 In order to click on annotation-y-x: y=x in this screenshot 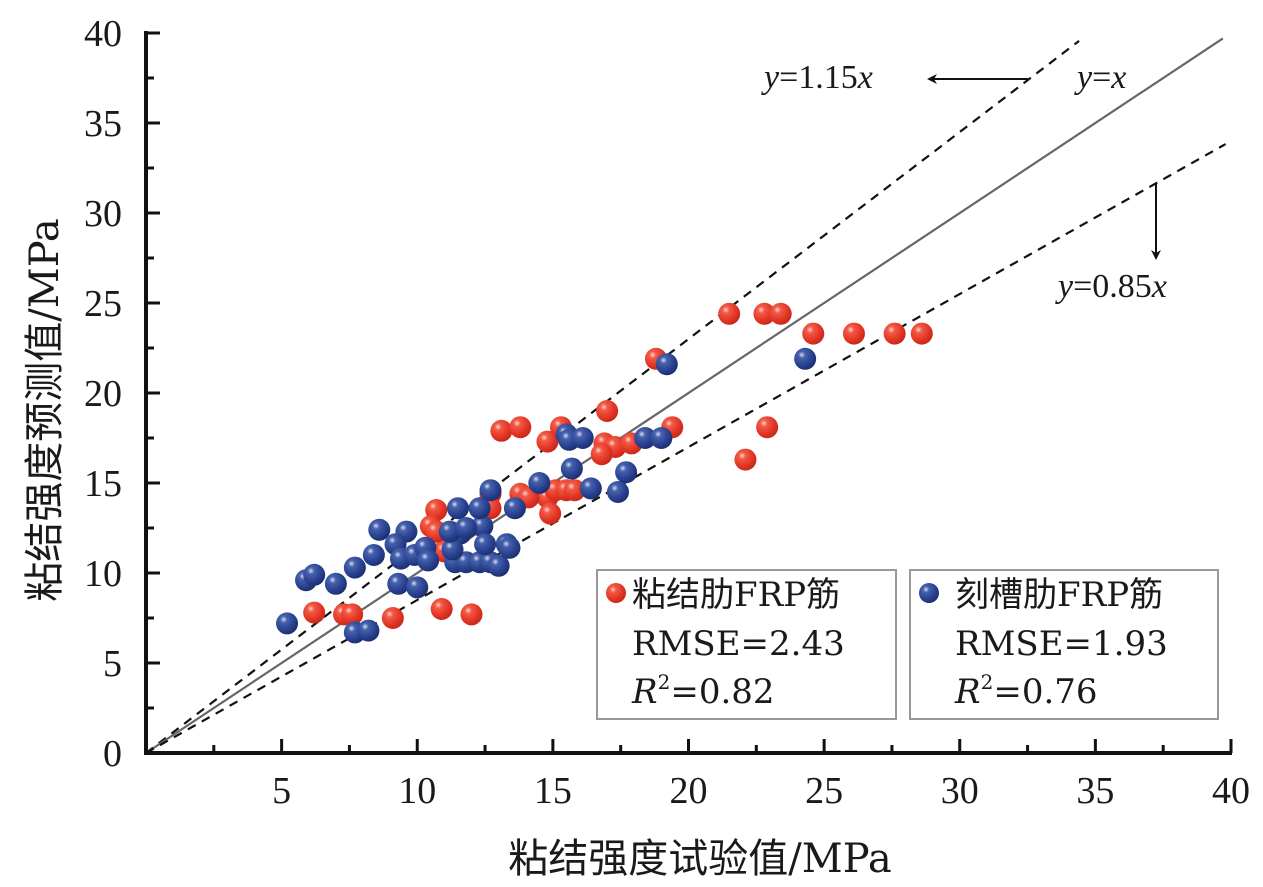, I will do `click(1100, 77)`.